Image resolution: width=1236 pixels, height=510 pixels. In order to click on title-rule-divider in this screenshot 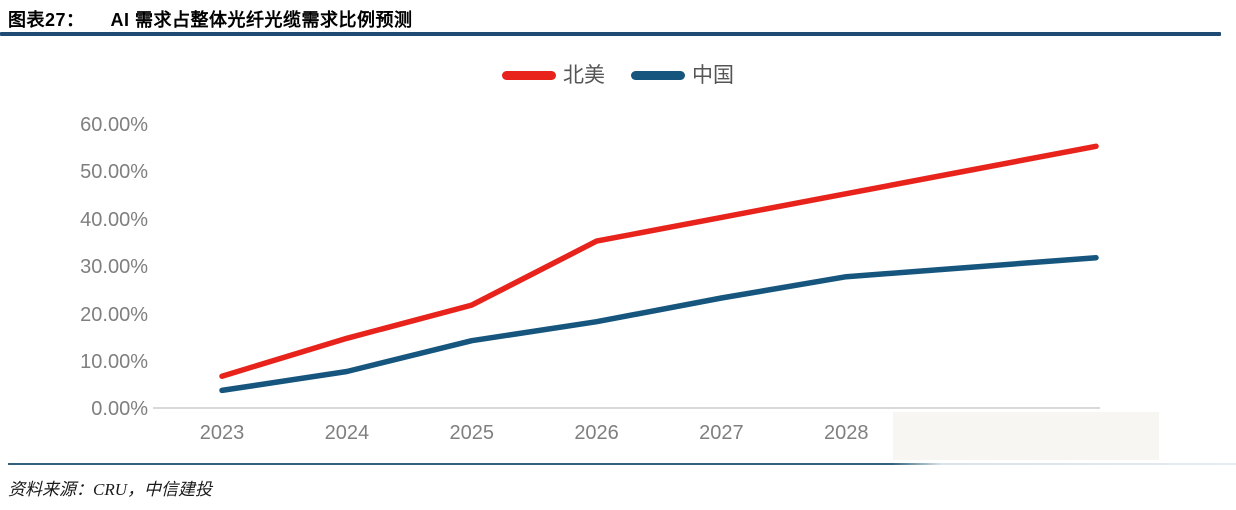, I will do `click(610, 34)`.